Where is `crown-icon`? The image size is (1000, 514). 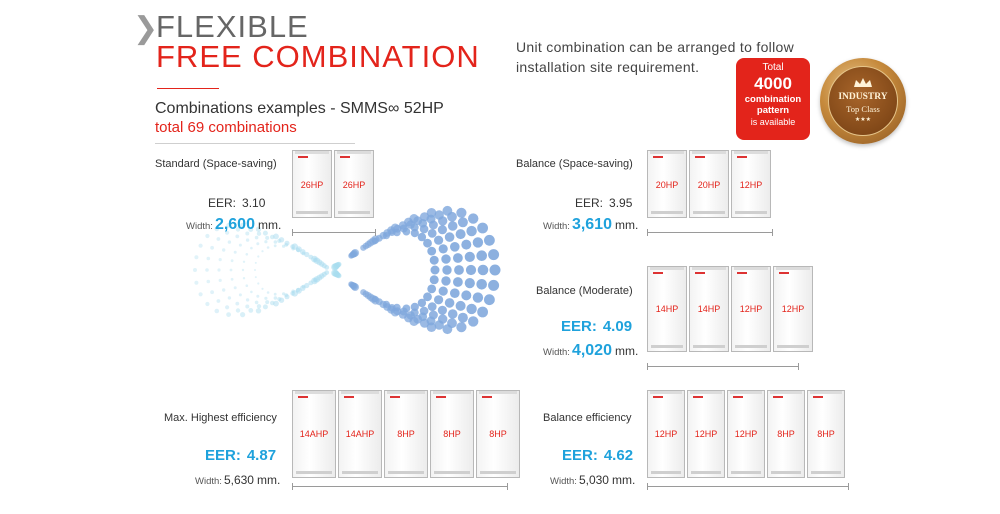
crown-icon is located at coordinates (863, 82).